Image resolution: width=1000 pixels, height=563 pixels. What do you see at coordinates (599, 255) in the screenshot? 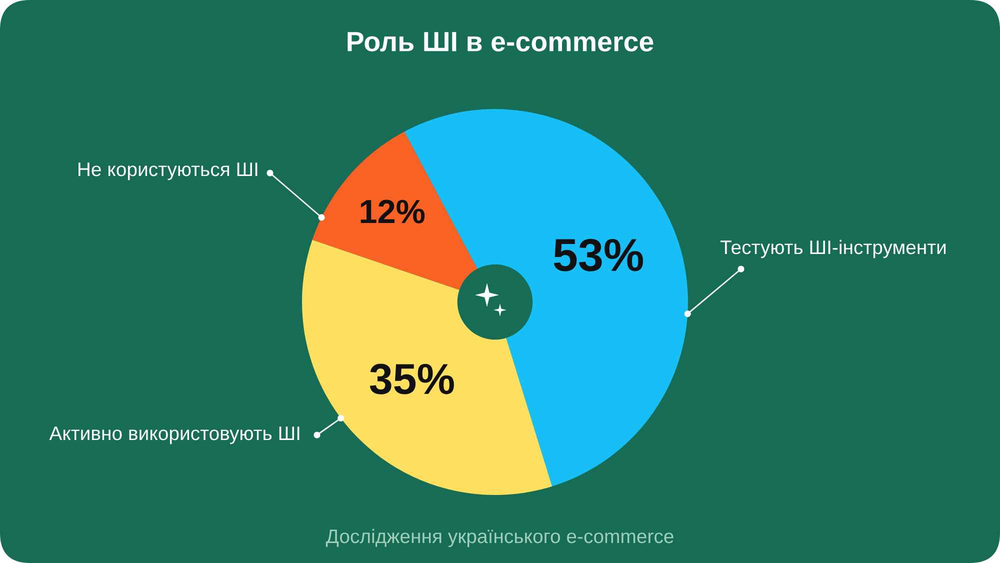
I see `data-label: 53%` at bounding box center [599, 255].